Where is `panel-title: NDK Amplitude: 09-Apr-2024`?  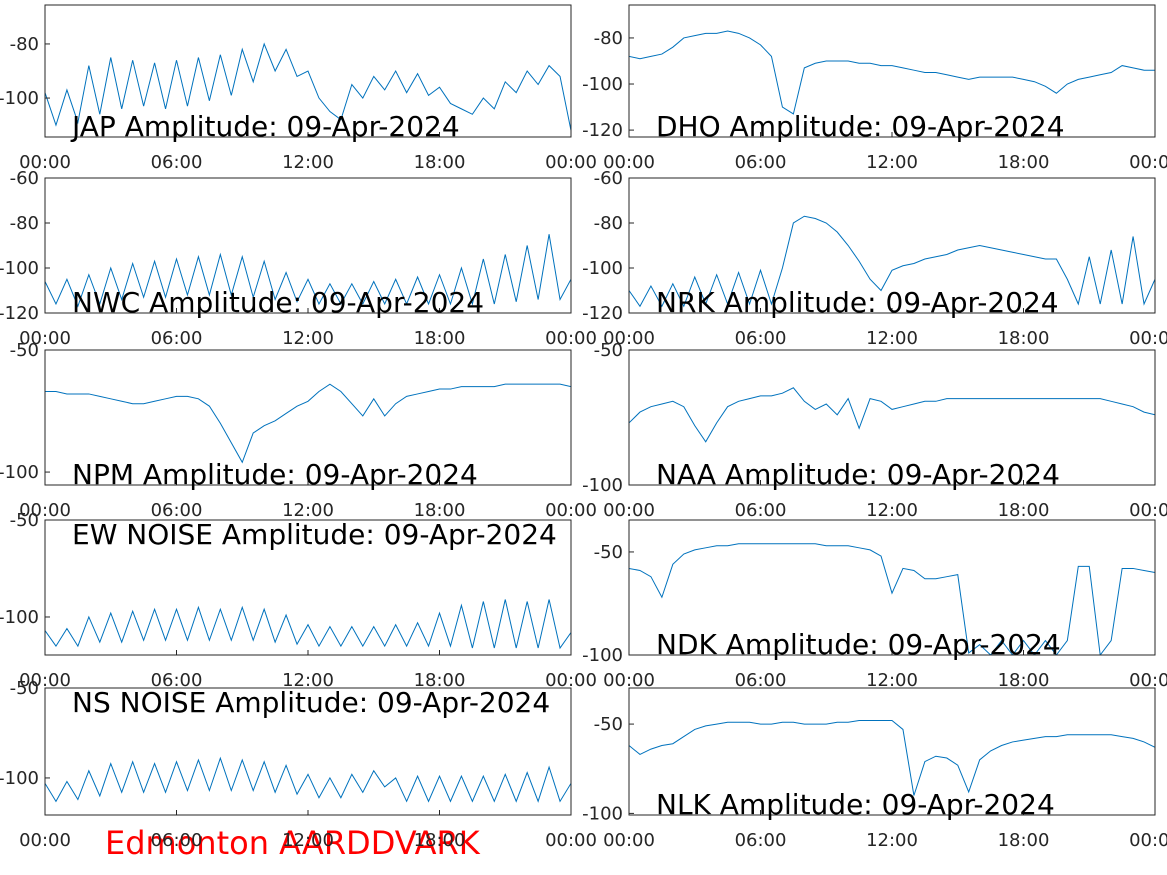
panel-title: NDK Amplitude: 09-Apr-2024 is located at coordinates (858, 644).